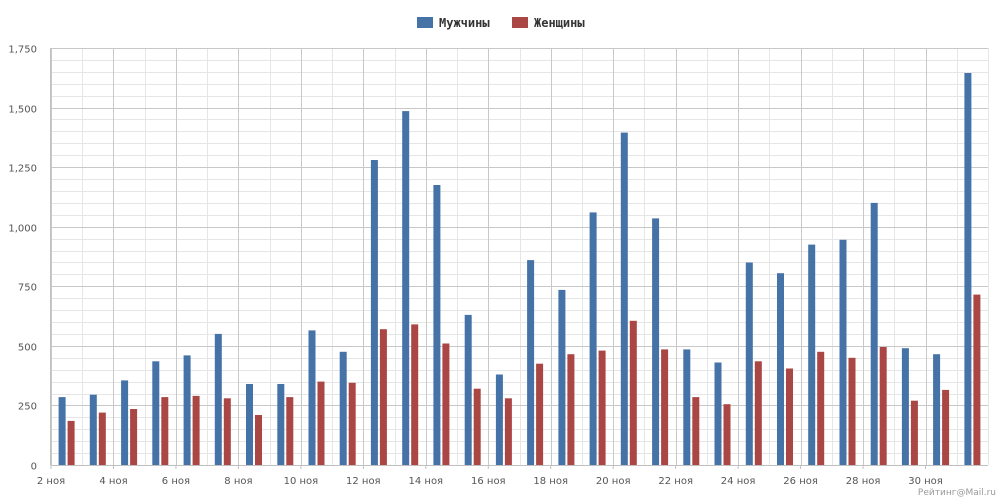 The width and height of the screenshot is (1000, 500). What do you see at coordinates (176, 481) in the screenshot?
I see `x-tick-label: 6 ноя` at bounding box center [176, 481].